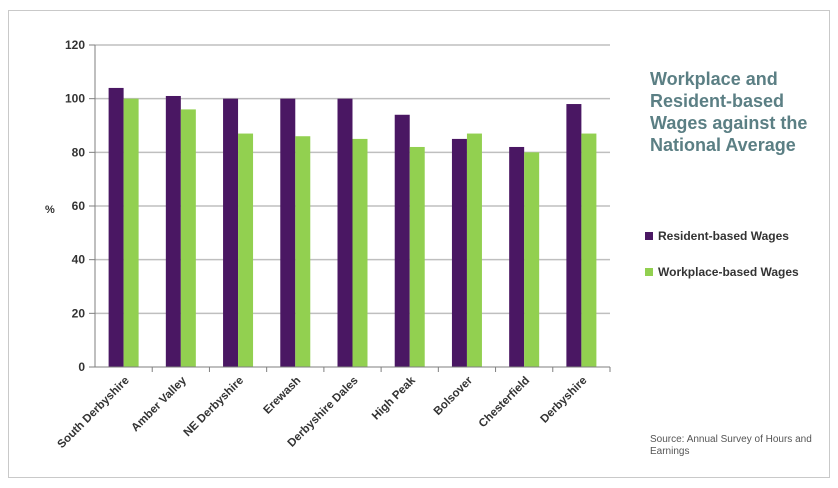  I want to click on x-tick-label: Chesterfield, so click(504, 402).